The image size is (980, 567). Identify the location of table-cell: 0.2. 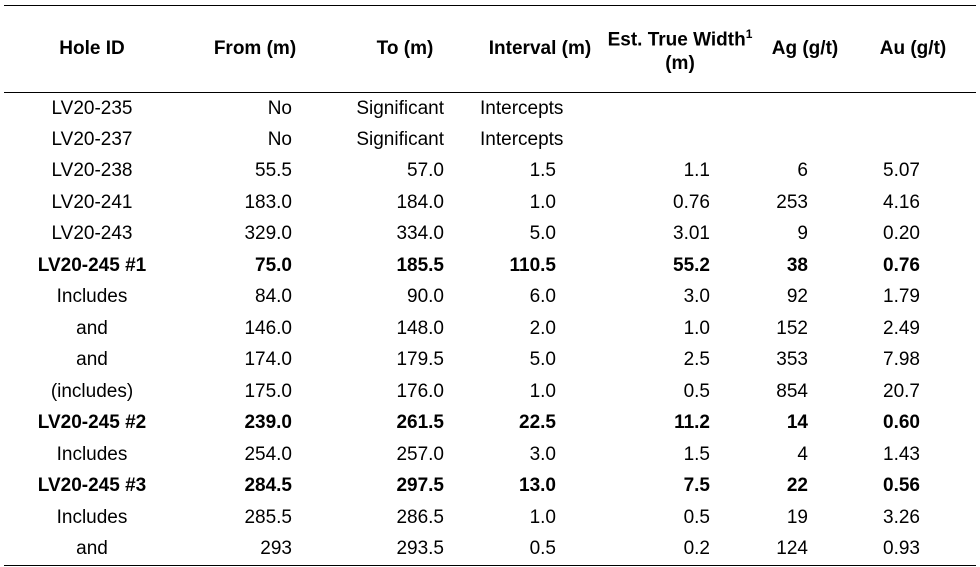
(696, 548).